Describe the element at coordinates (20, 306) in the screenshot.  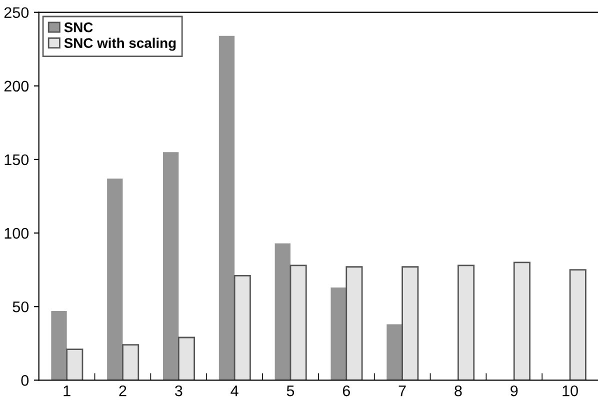
I see `y-tick-label: 50` at that location.